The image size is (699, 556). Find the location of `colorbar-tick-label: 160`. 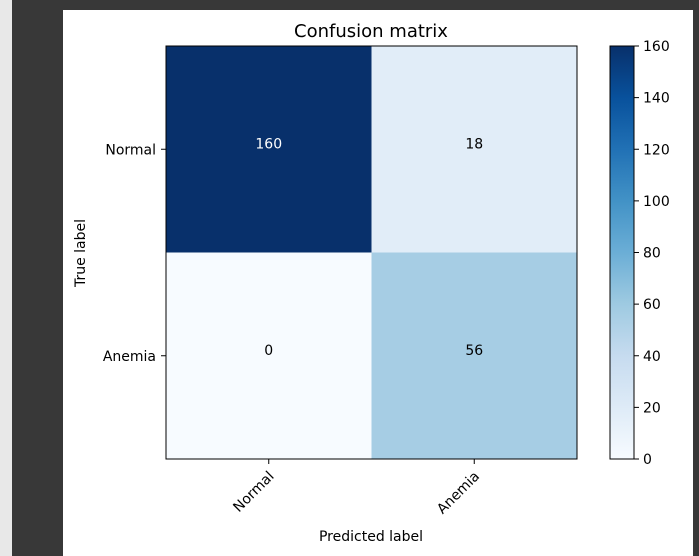

colorbar-tick-label: 160 is located at coordinates (656, 47).